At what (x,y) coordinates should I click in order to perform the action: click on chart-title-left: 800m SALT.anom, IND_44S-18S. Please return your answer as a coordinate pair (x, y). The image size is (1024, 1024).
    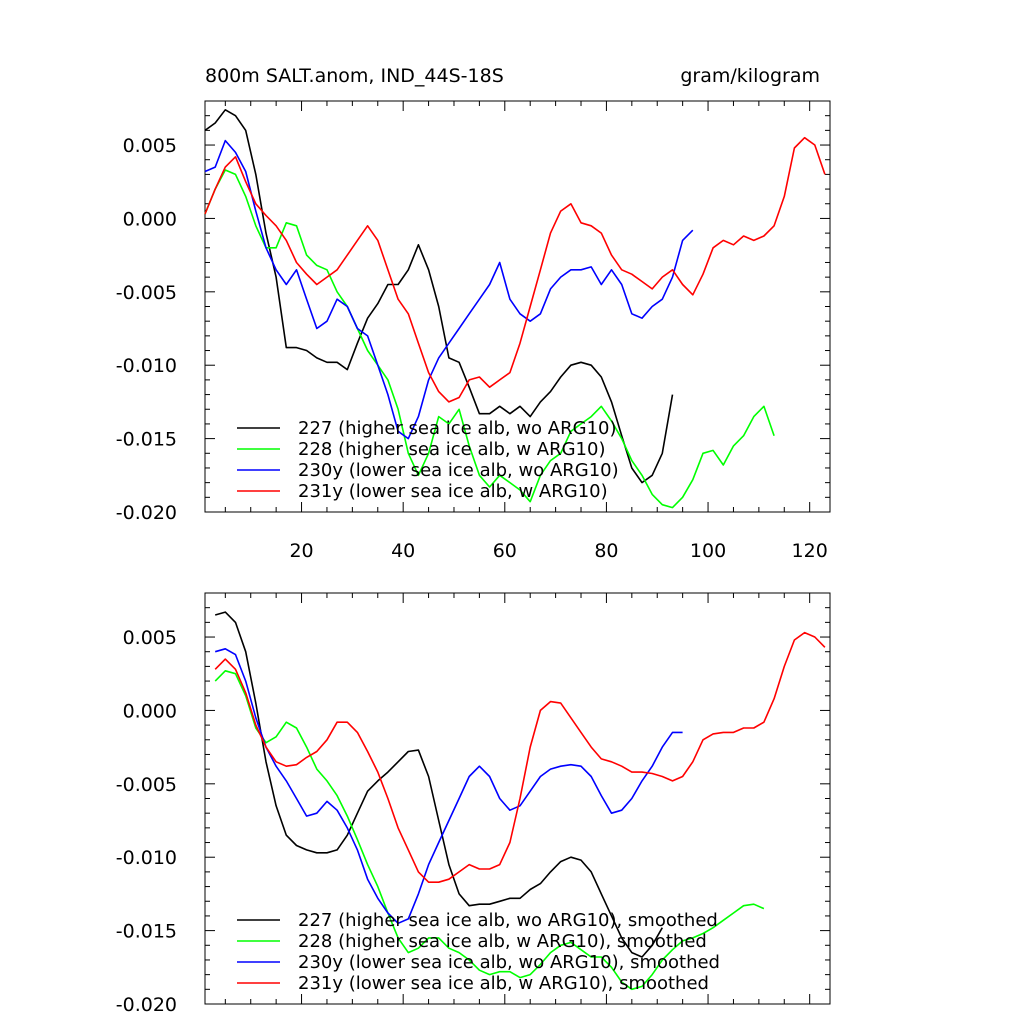
    Looking at the image, I should click on (354, 76).